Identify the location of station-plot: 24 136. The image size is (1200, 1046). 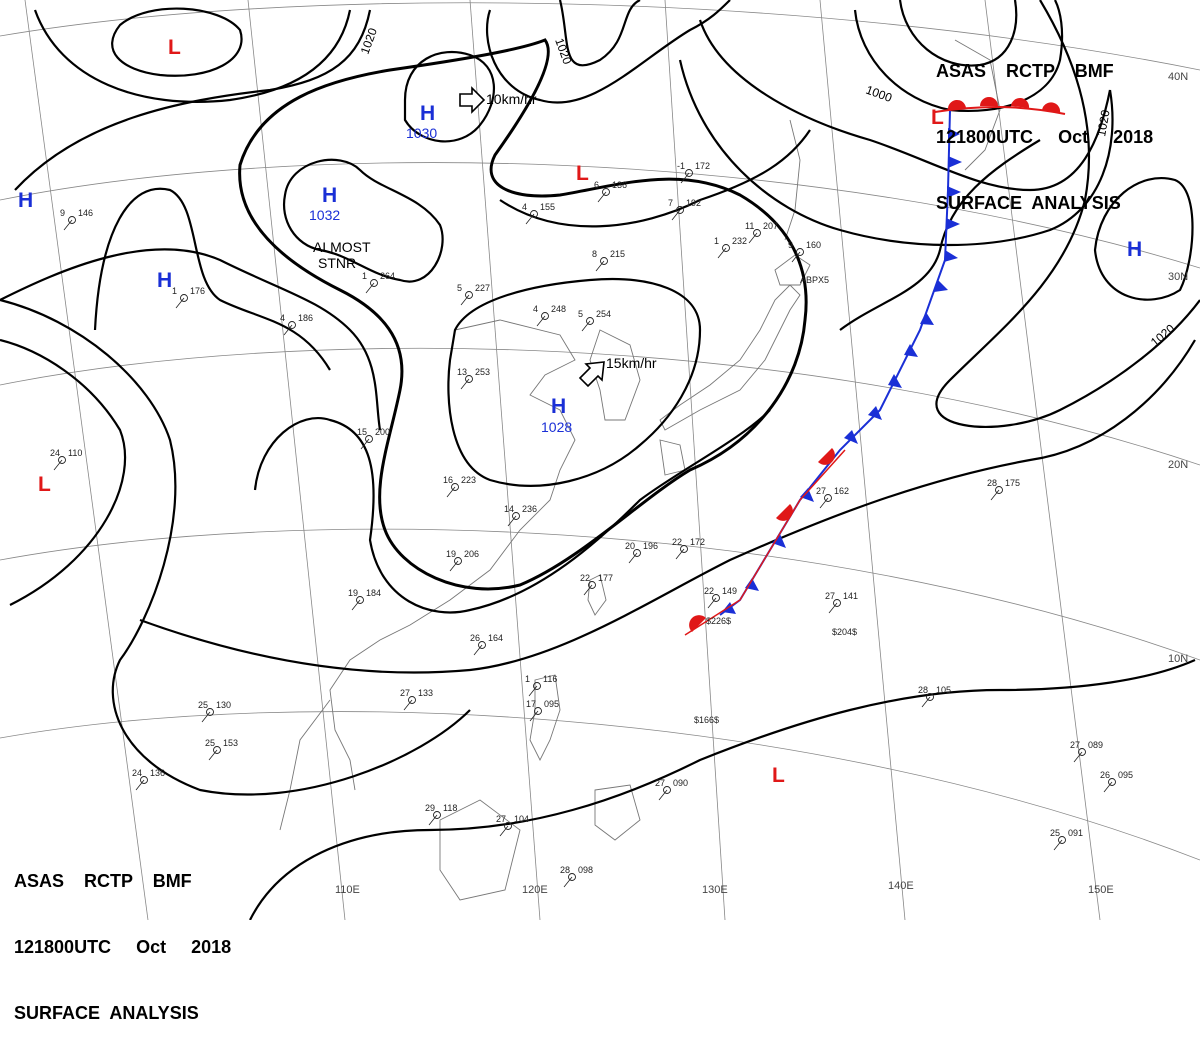
(148, 779).